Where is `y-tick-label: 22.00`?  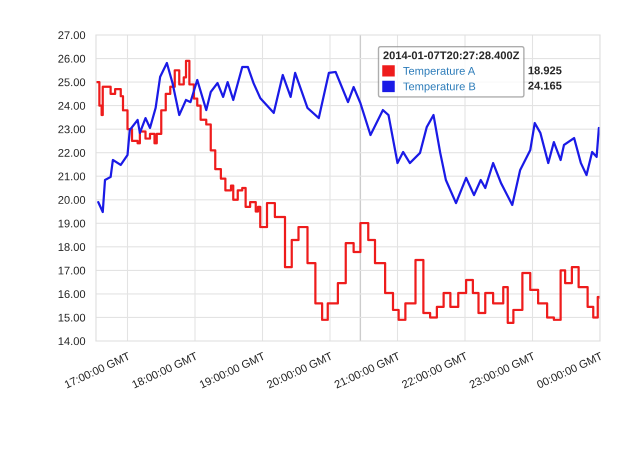 y-tick-label: 22.00 is located at coordinates (72, 152).